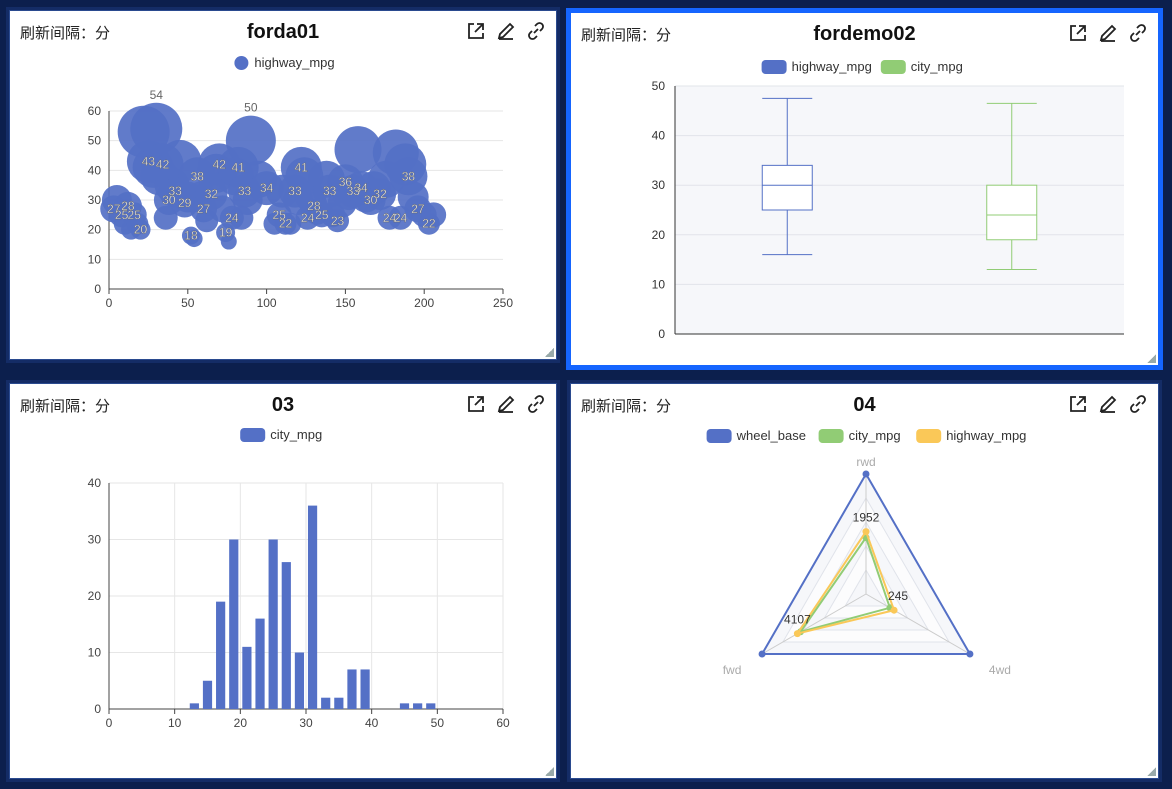 This screenshot has width=1172, height=789. What do you see at coordinates (220, 164) in the screenshot?
I see `point-label: 42` at bounding box center [220, 164].